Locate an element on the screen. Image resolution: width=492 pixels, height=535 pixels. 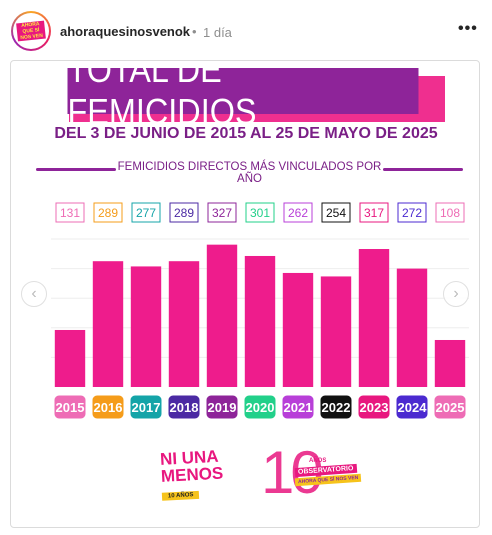
tick-label-2023: 2023 is located at coordinates (374, 407).